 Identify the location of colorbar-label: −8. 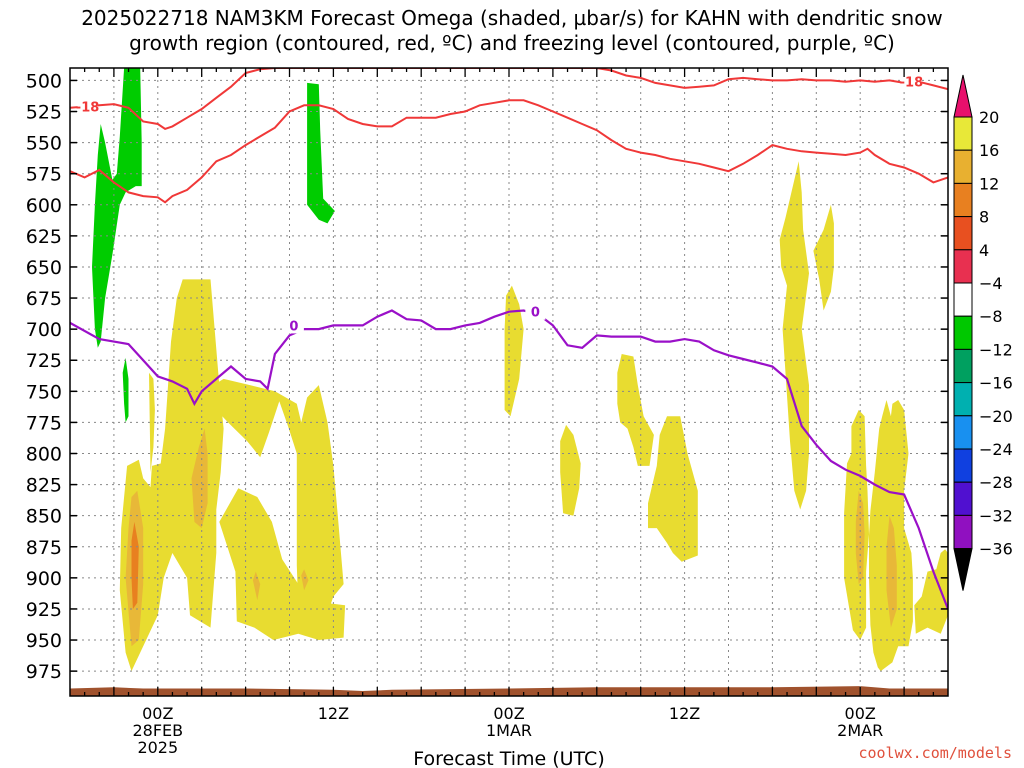
(991, 316).